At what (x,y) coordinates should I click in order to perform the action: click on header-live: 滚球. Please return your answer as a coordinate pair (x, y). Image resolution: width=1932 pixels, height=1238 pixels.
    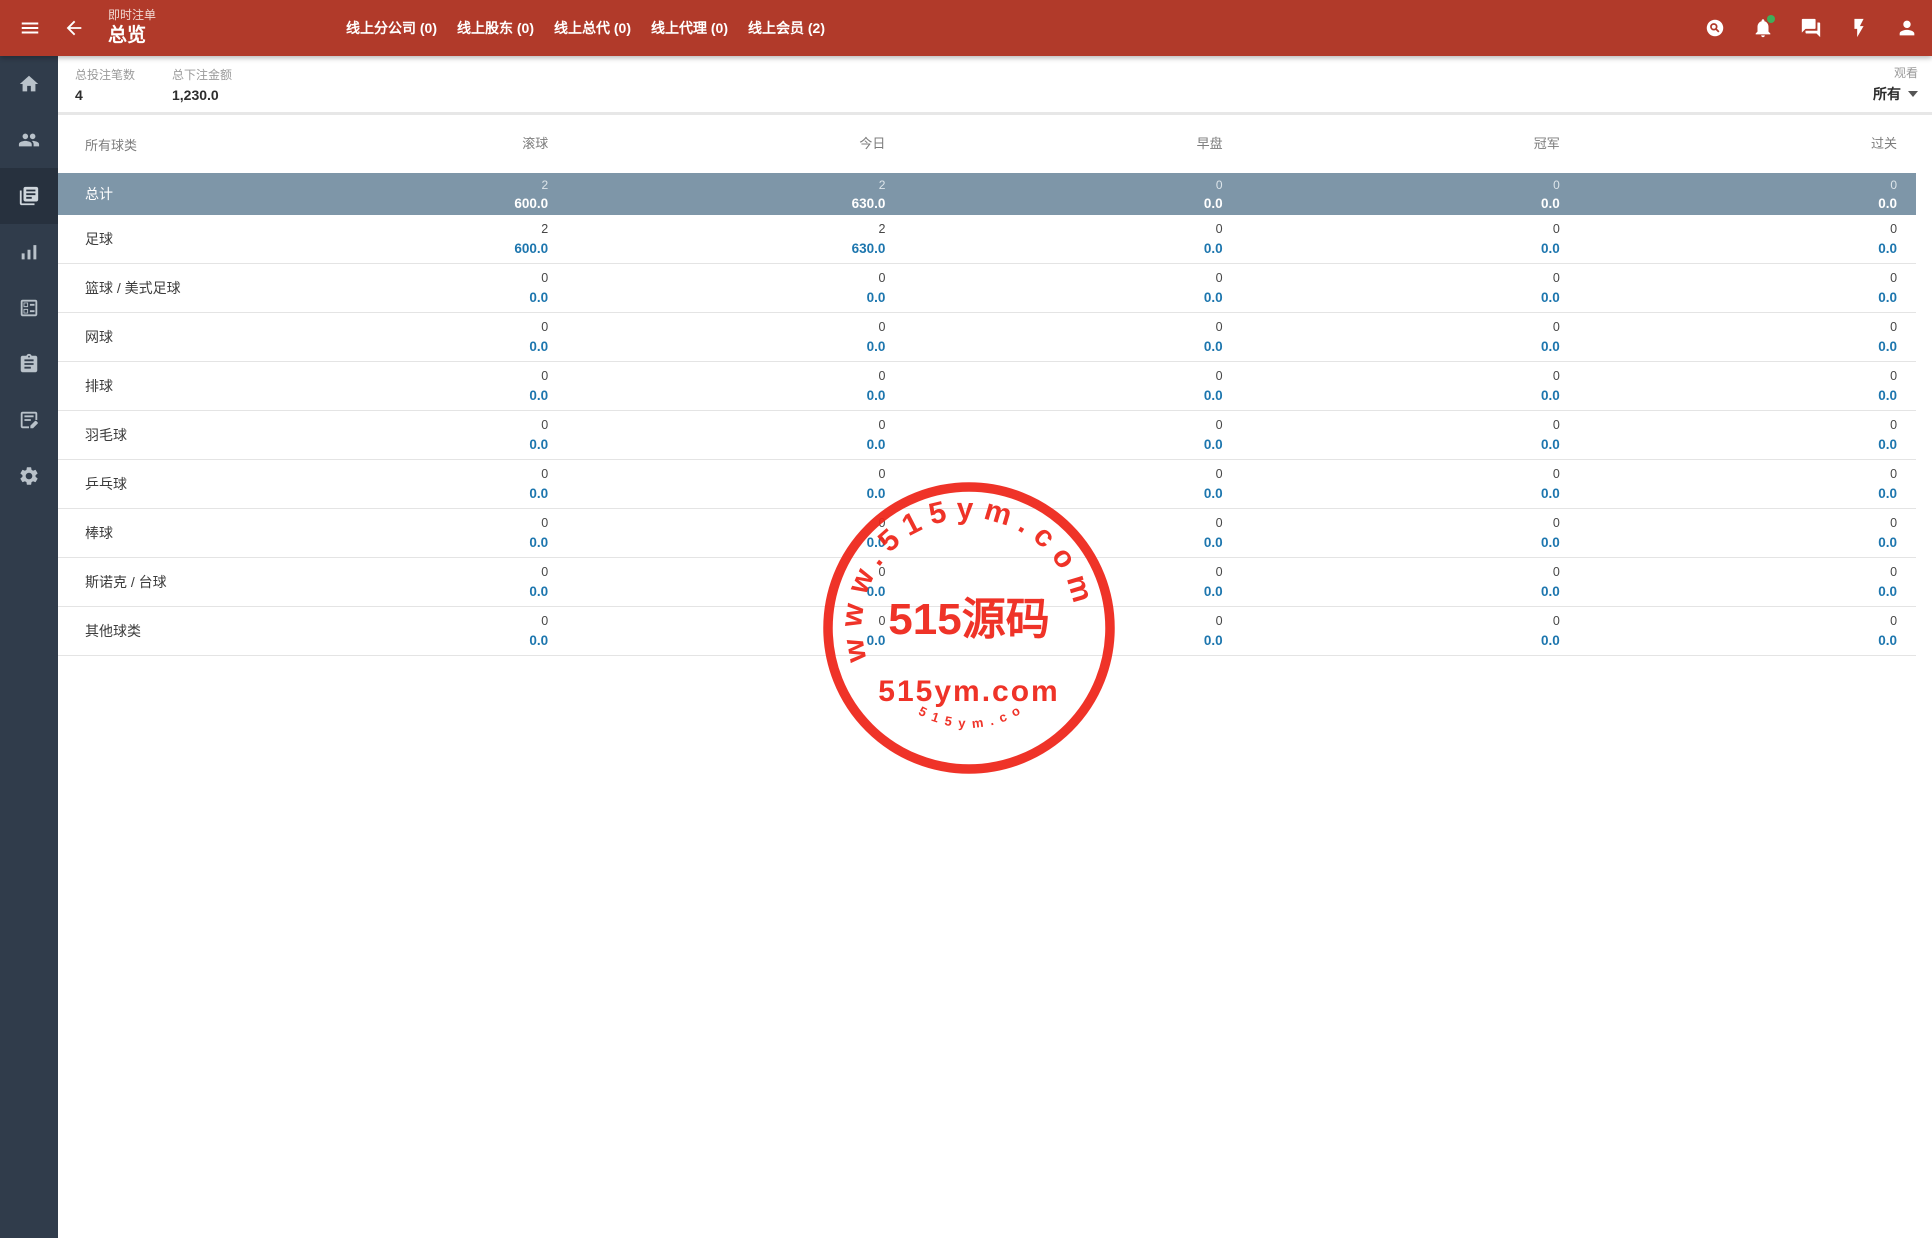
    Looking at the image, I should click on (535, 143).